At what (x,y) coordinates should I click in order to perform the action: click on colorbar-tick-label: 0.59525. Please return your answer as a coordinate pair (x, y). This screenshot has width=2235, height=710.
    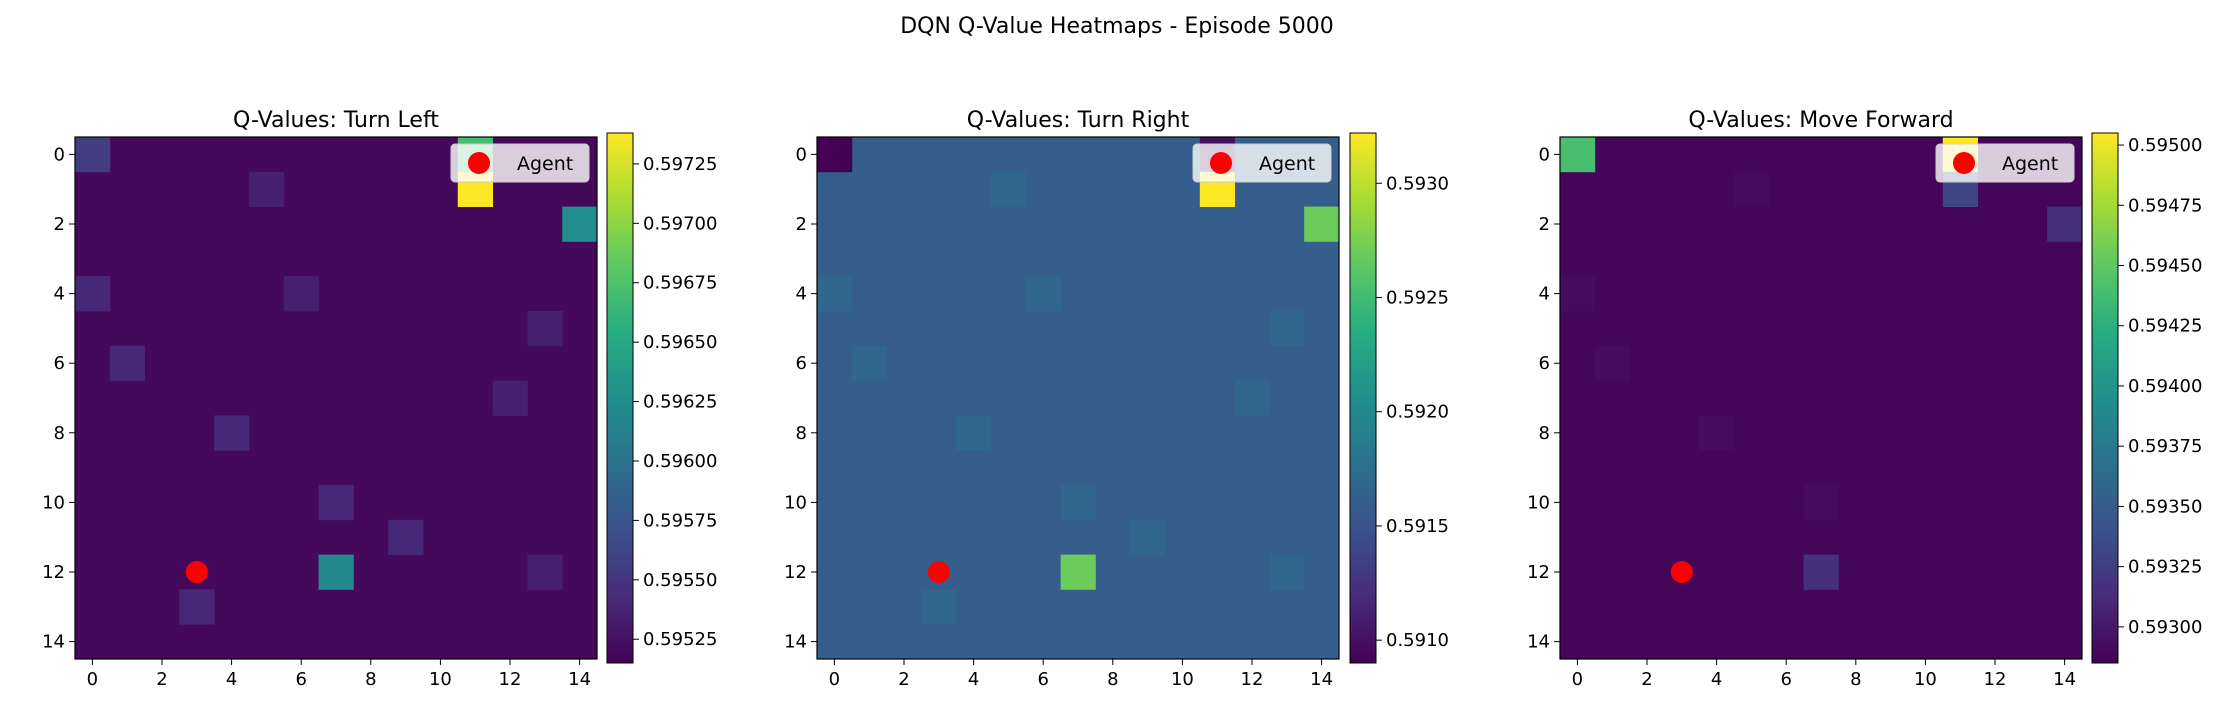
    Looking at the image, I should click on (680, 639).